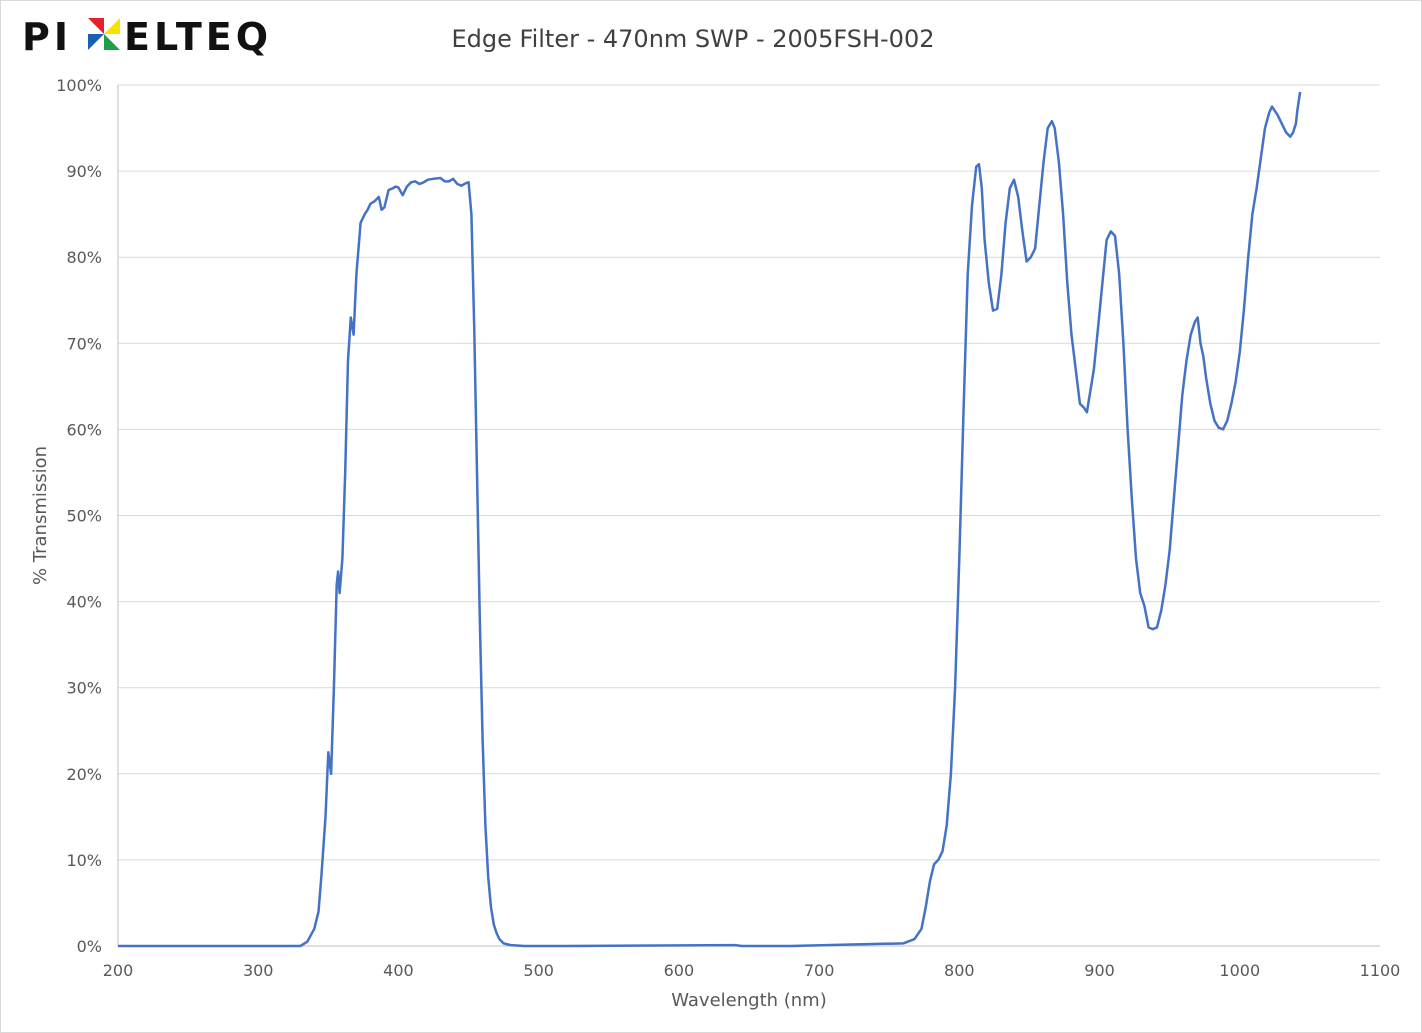 This screenshot has width=1422, height=1033. Describe the element at coordinates (538, 970) in the screenshot. I see `x-tick-label: 500` at that location.